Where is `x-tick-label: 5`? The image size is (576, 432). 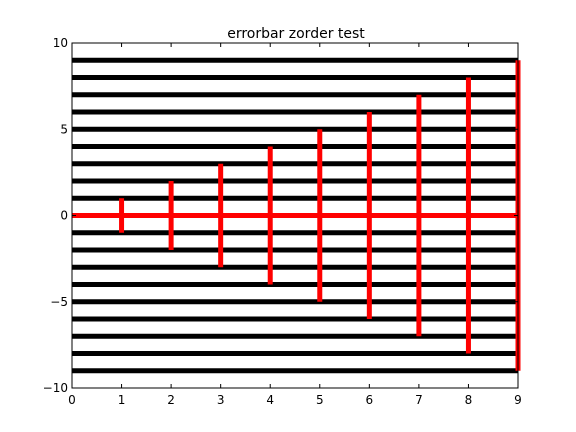
x-tick-label: 5 is located at coordinates (320, 400).